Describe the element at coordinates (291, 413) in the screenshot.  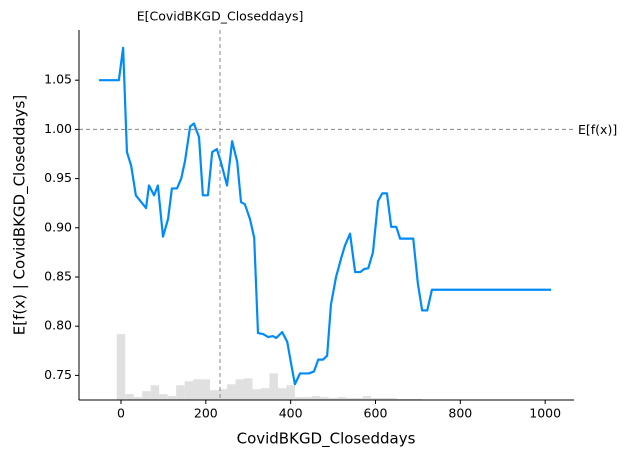
I see `x-tick-label: 400` at that location.